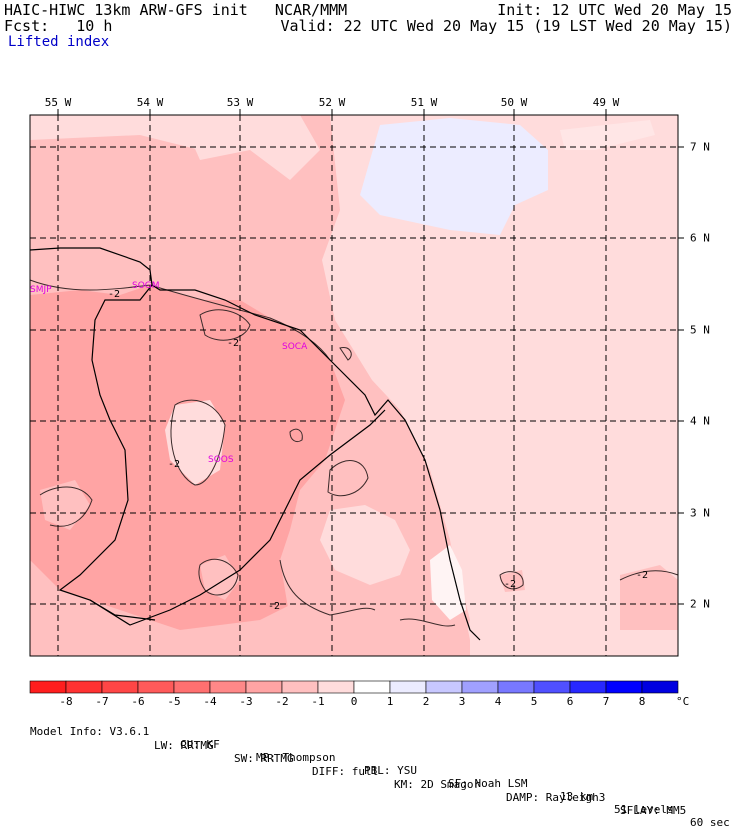 The height and width of the screenshot is (829, 740). What do you see at coordinates (58, 26) in the screenshot?
I see `forecast-hour: Fcst: 10 h` at bounding box center [58, 26].